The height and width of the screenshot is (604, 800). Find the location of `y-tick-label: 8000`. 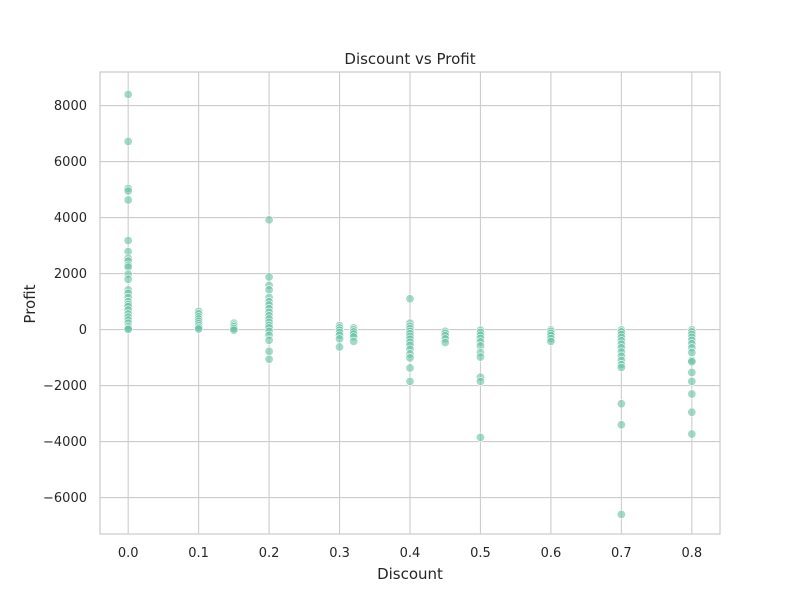

y-tick-label: 8000 is located at coordinates (70, 106).